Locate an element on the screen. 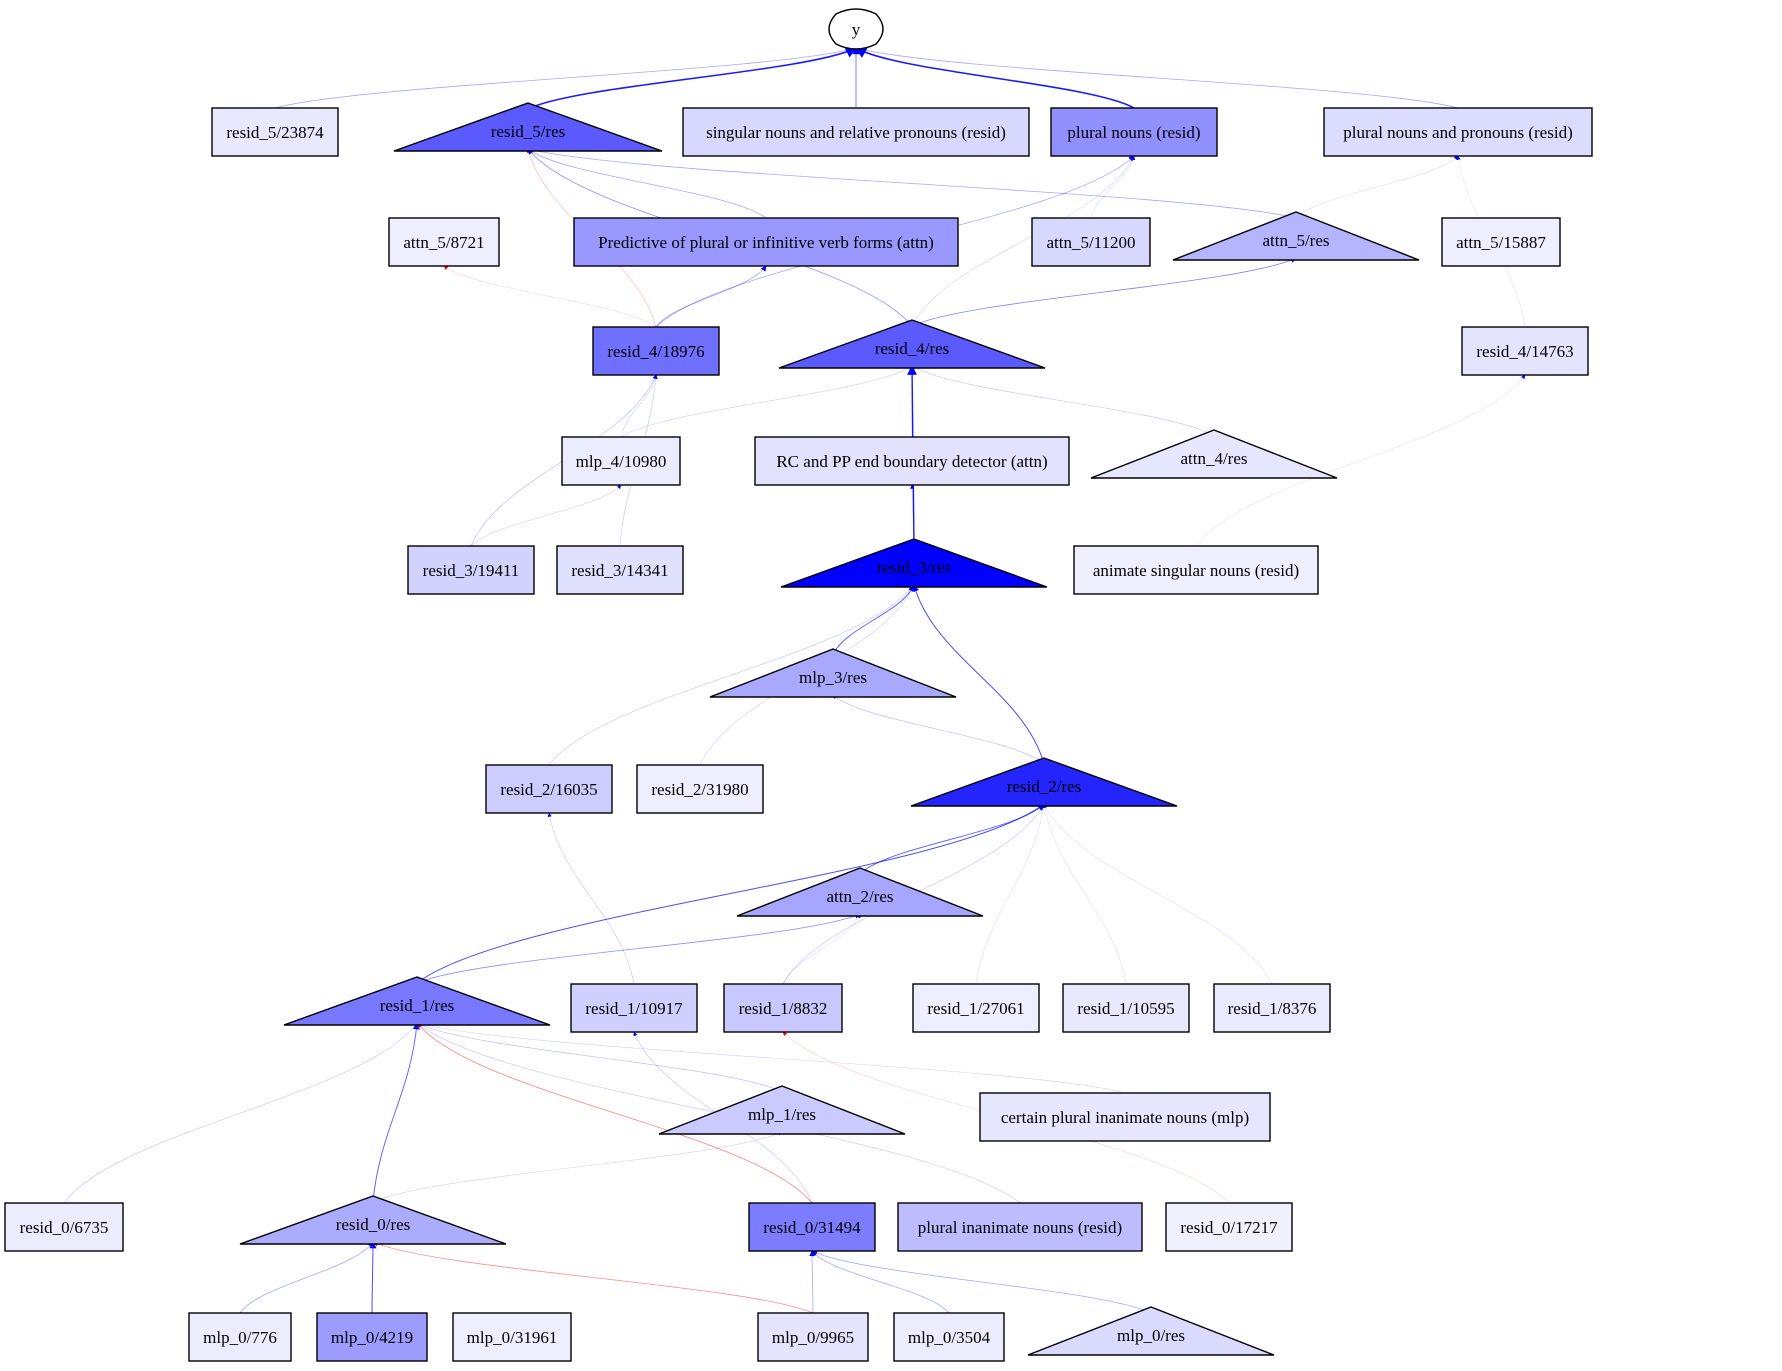  node-resid-4-res: resid_4/res is located at coordinates (912, 344).